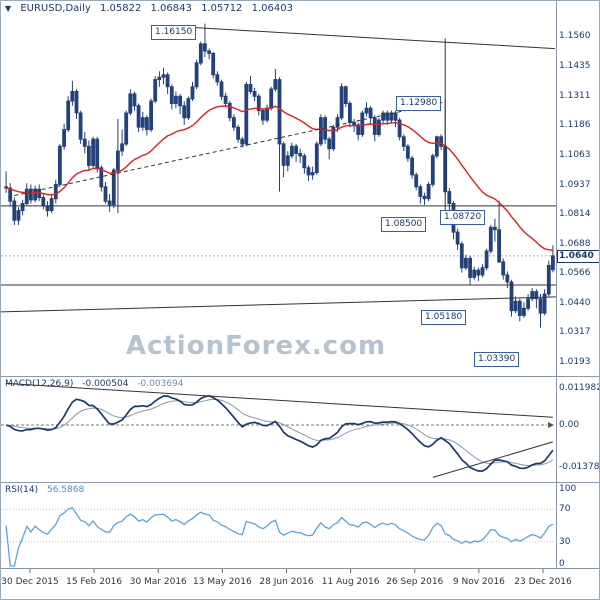  What do you see at coordinates (272, 8) in the screenshot?
I see `close-value: 1.06403` at bounding box center [272, 8].